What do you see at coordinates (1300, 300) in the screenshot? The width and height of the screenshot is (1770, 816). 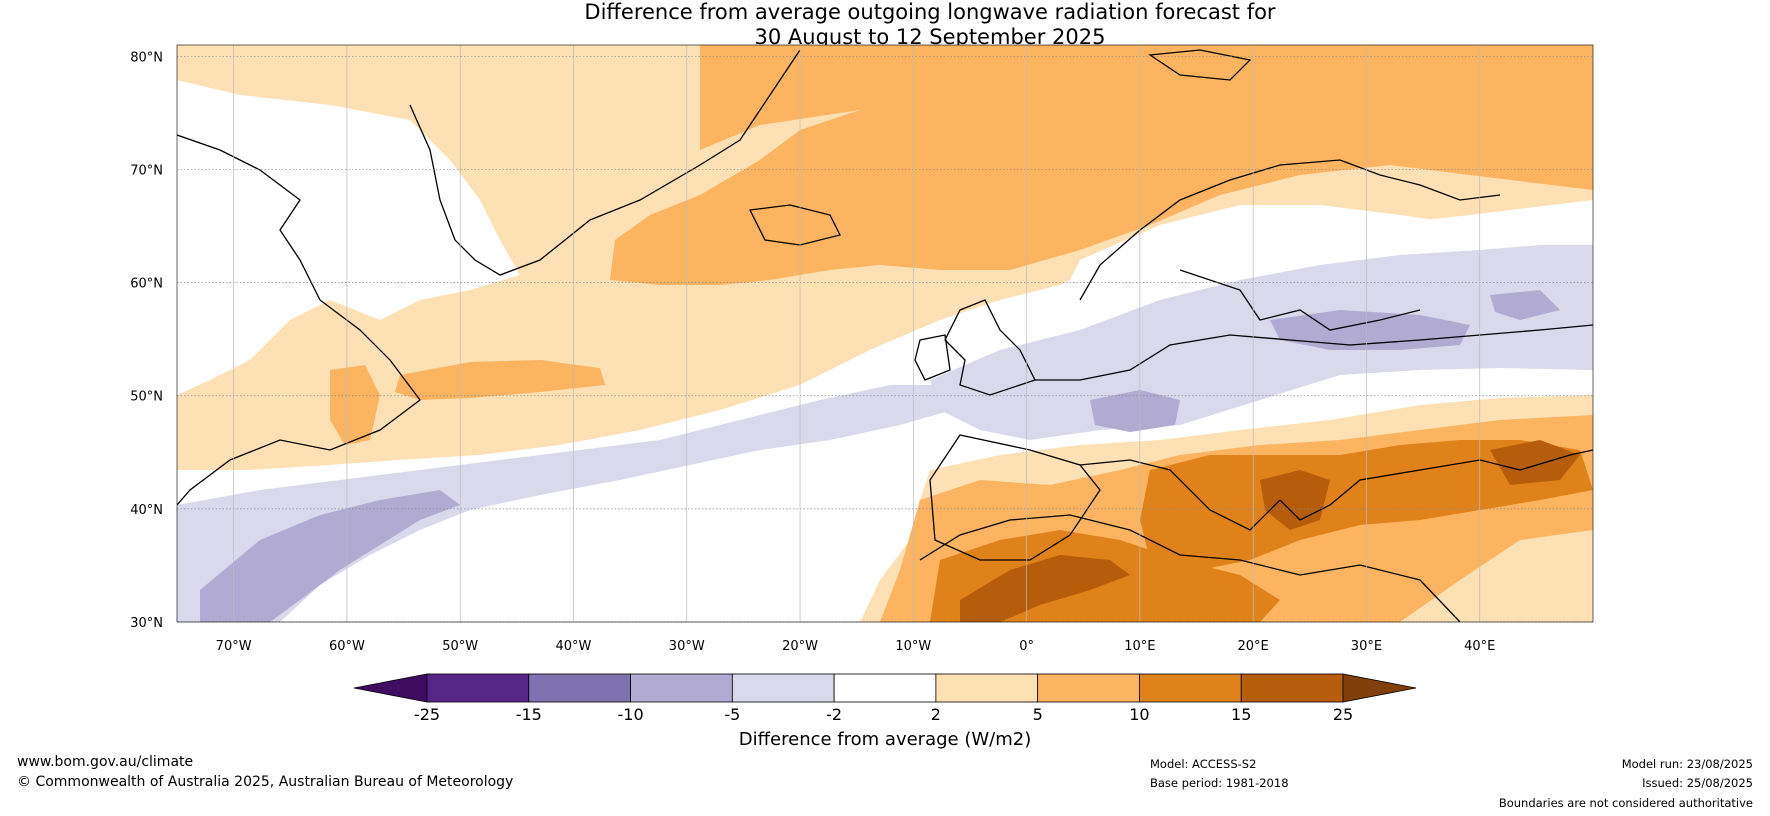 I see `coastline-sweden-baltic` at bounding box center [1300, 300].